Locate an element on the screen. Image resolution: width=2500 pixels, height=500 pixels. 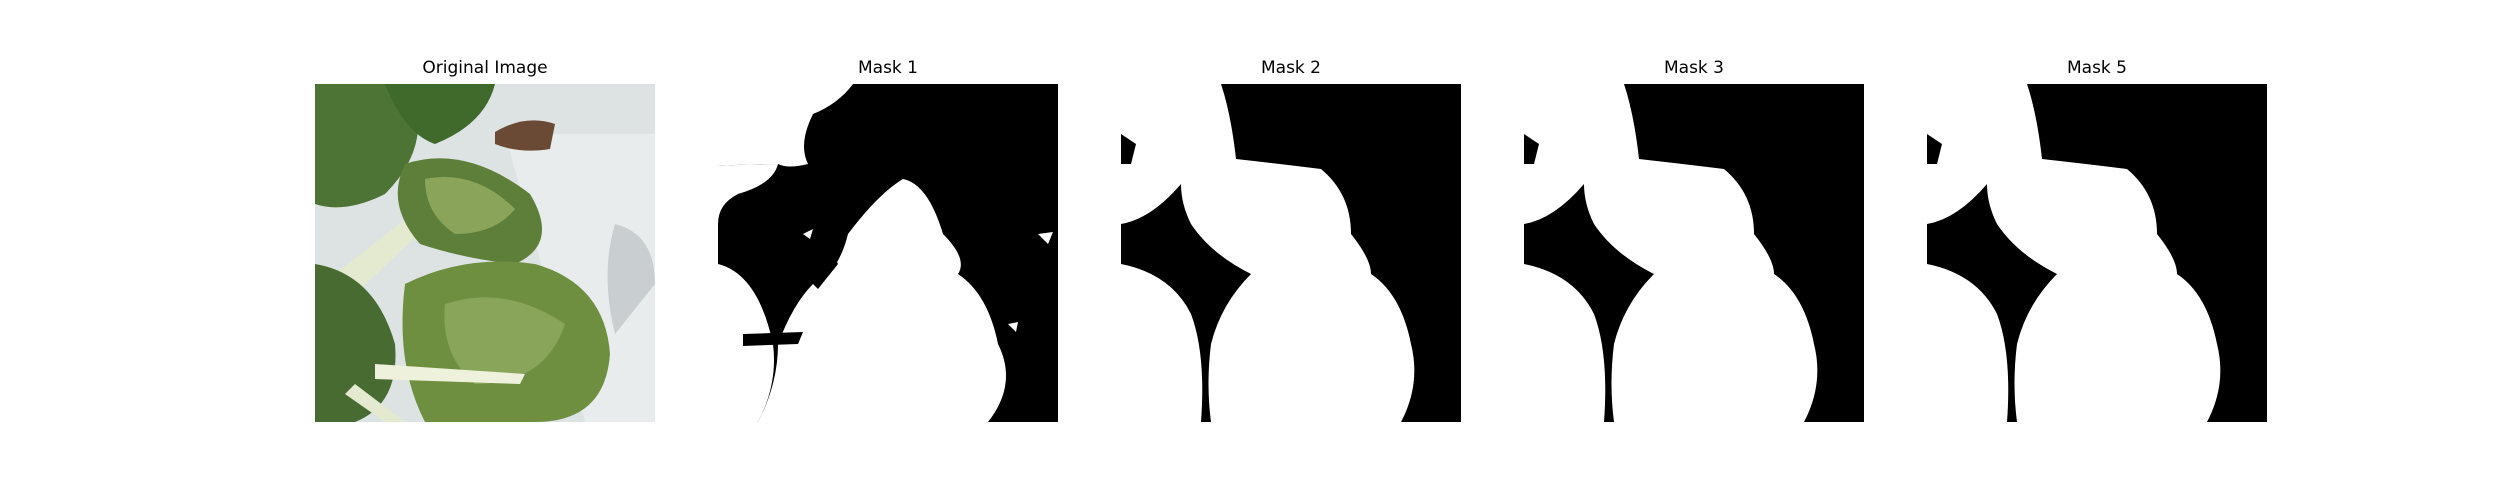
panel-title: Mask 2 is located at coordinates (1290, 68).